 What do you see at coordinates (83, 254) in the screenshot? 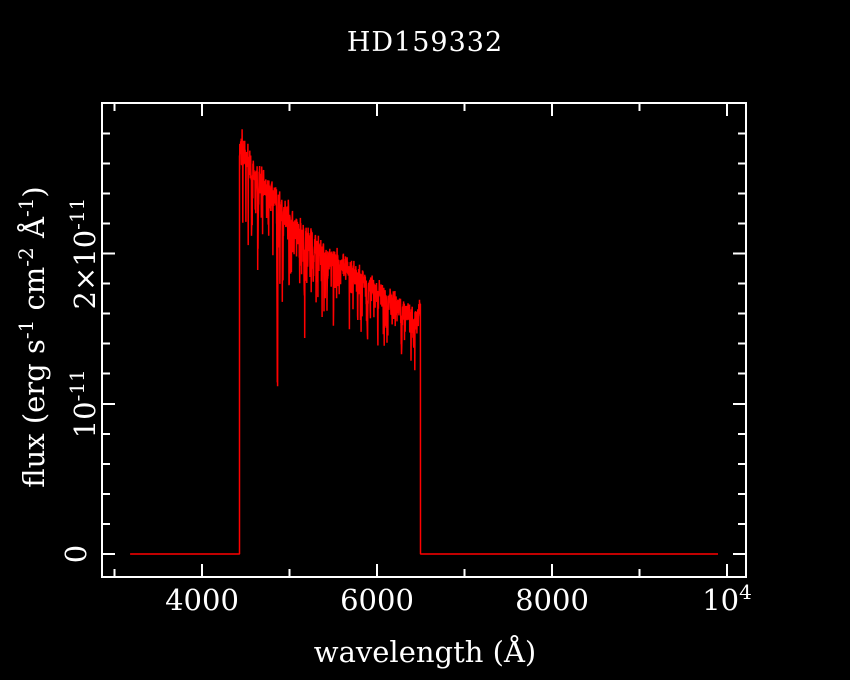
I see `y-tick-label: 2×10-11` at bounding box center [83, 254].